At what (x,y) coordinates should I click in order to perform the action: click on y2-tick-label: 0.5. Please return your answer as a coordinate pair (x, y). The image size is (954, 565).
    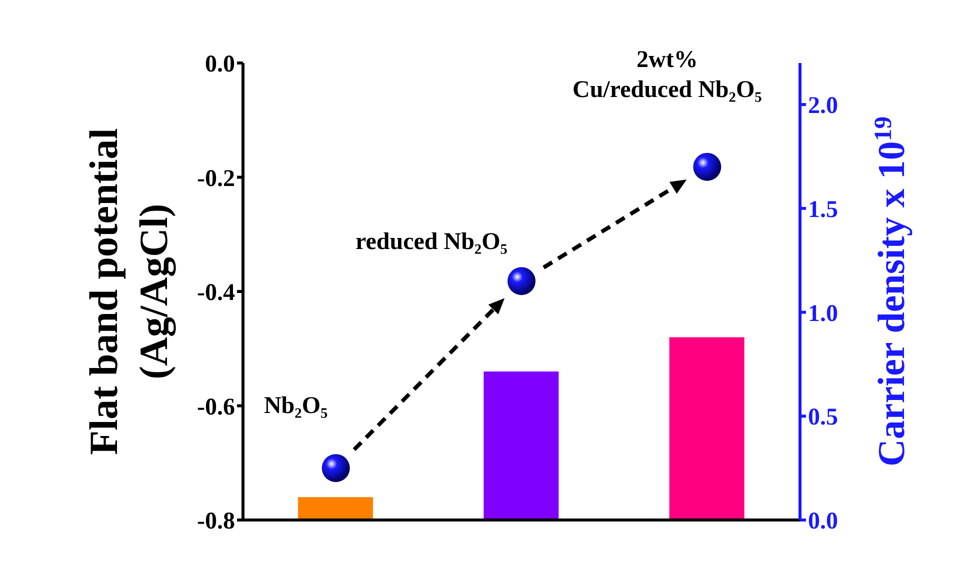
    Looking at the image, I should click on (823, 417).